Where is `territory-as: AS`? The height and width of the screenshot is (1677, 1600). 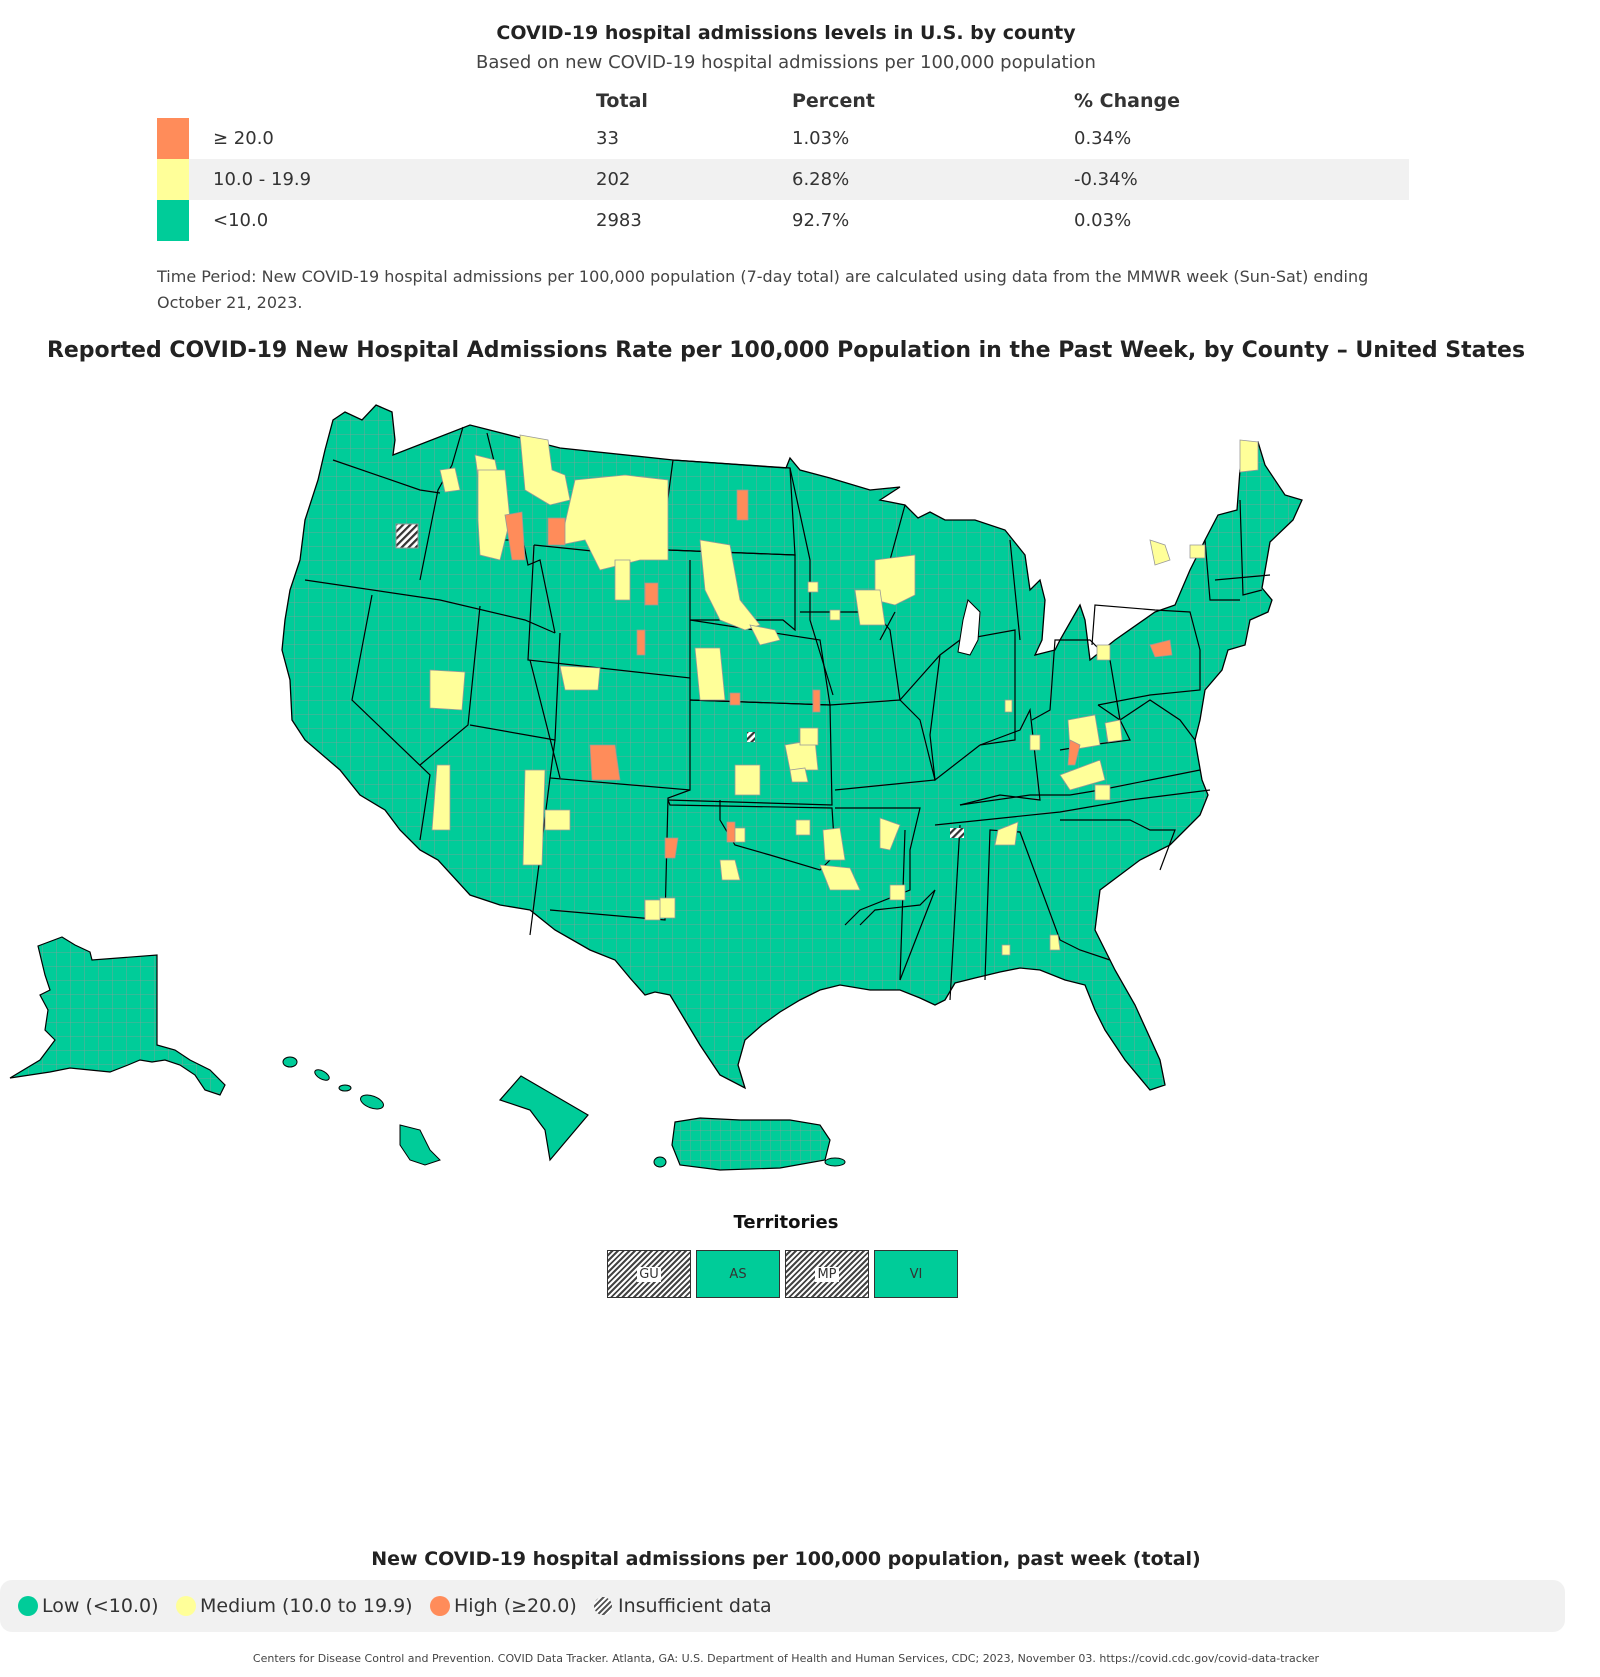
territory-as: AS is located at coordinates (738, 1274).